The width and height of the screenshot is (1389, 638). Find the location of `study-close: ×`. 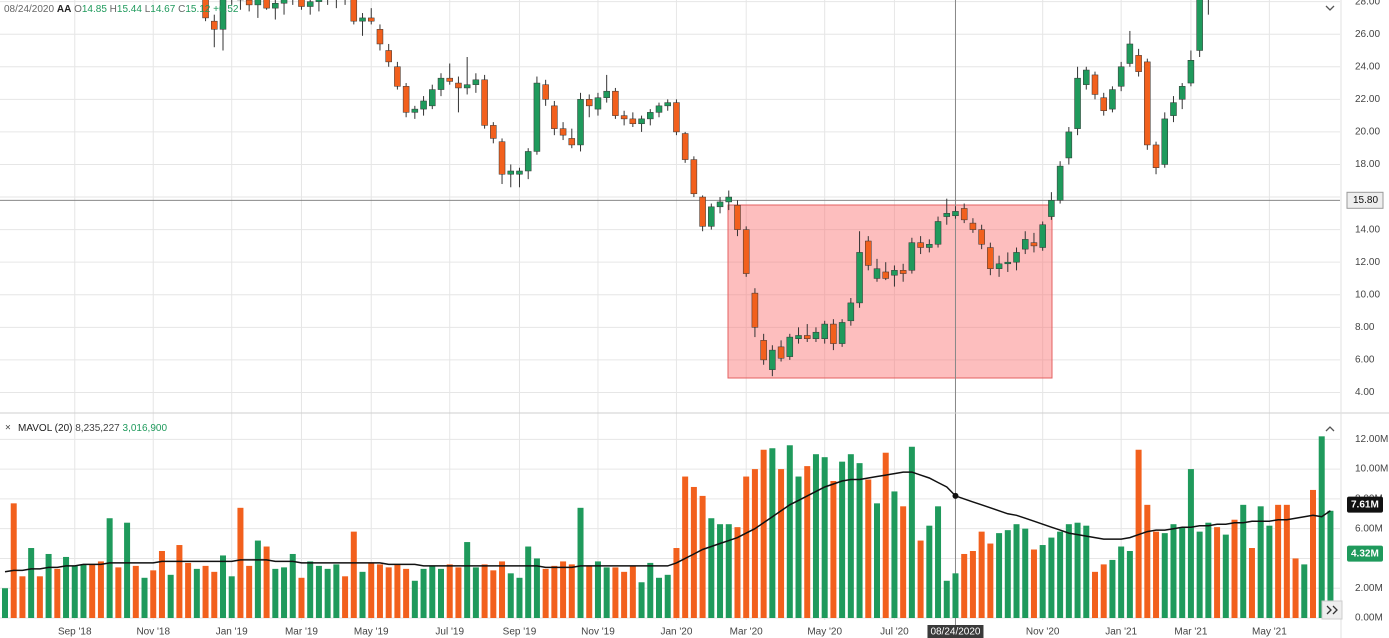

study-close: × is located at coordinates (8, 428).